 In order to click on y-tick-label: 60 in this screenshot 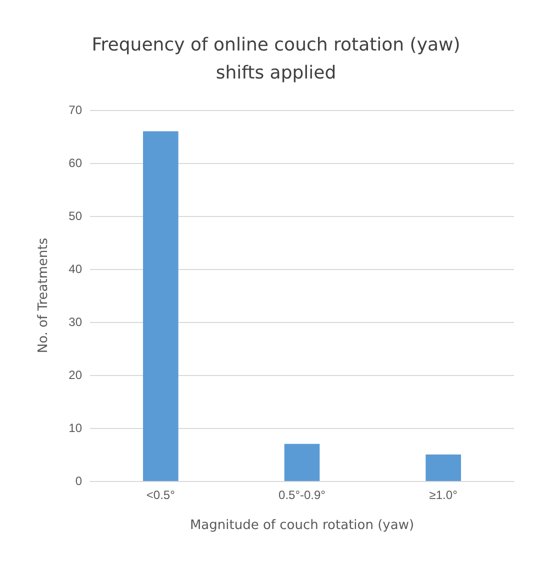, I will do `click(75, 163)`.